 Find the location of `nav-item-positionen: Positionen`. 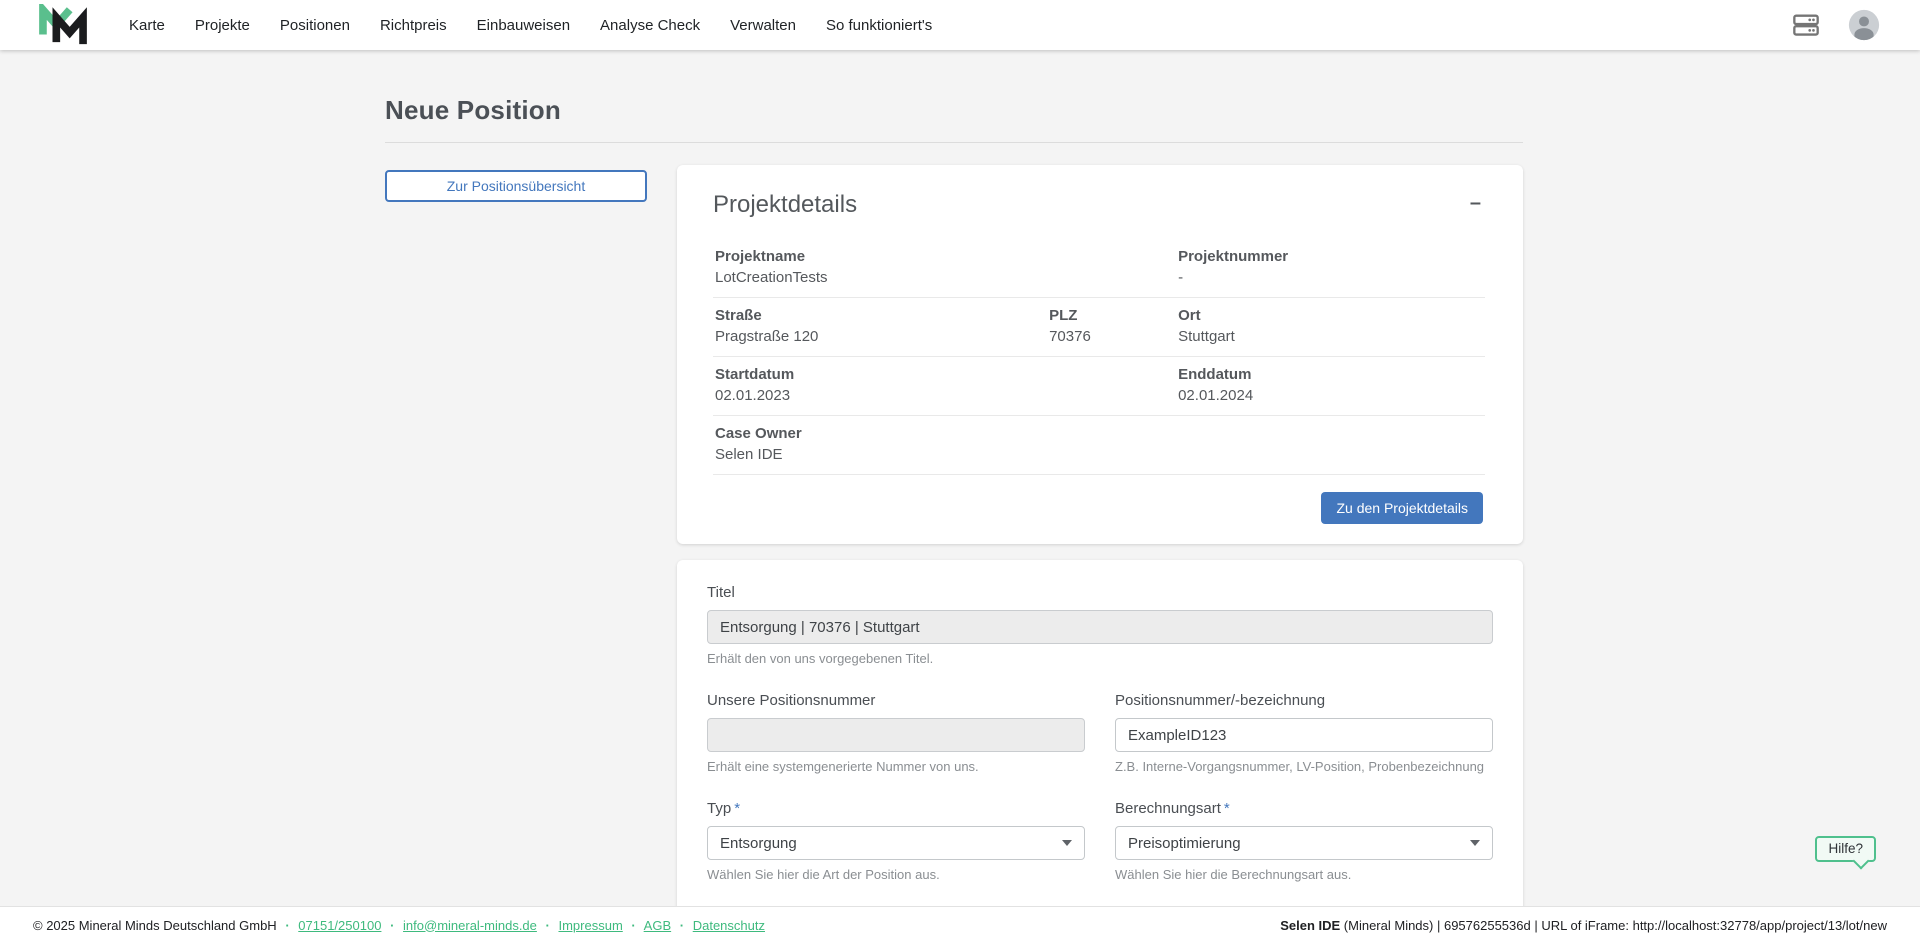

nav-item-positionen: Positionen is located at coordinates (314, 25).